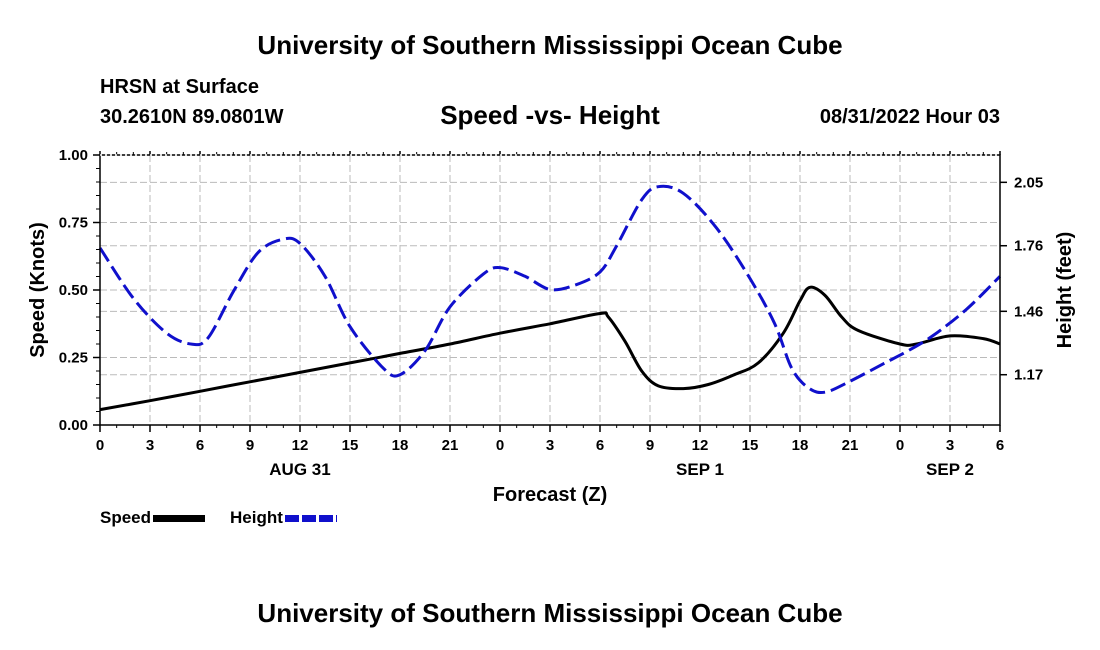  I want to click on legend-item-speed: Speed, so click(153, 518).